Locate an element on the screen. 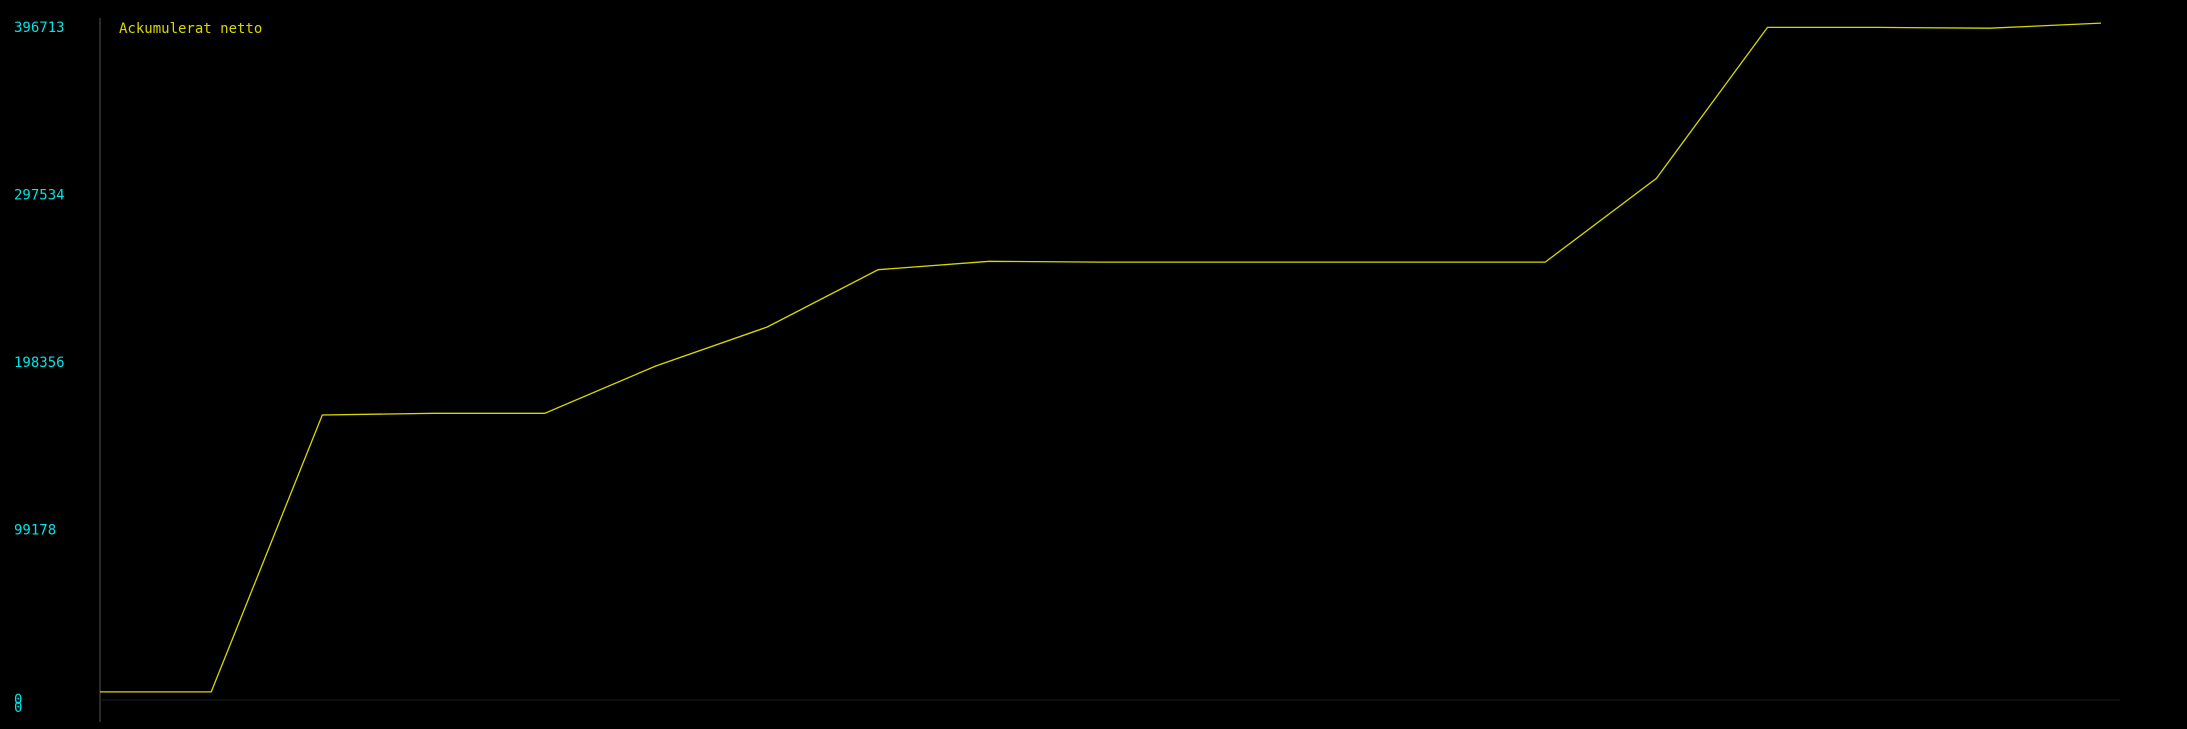  y-tick-labels: 396713 297534 198356 99178 00 is located at coordinates (39, 368).